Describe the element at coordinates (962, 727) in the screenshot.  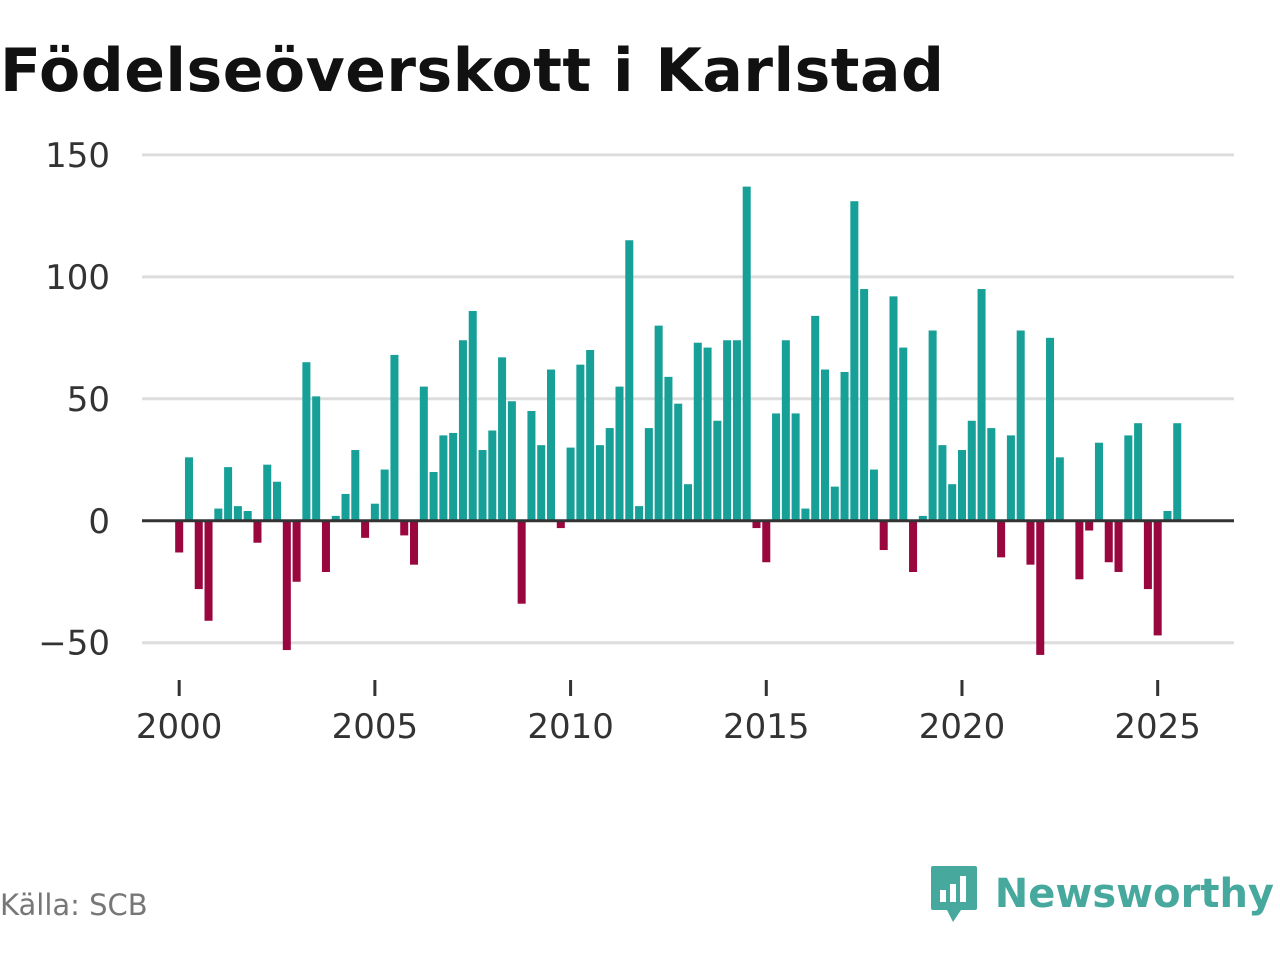
I see `x-tick-label: 2020` at that location.